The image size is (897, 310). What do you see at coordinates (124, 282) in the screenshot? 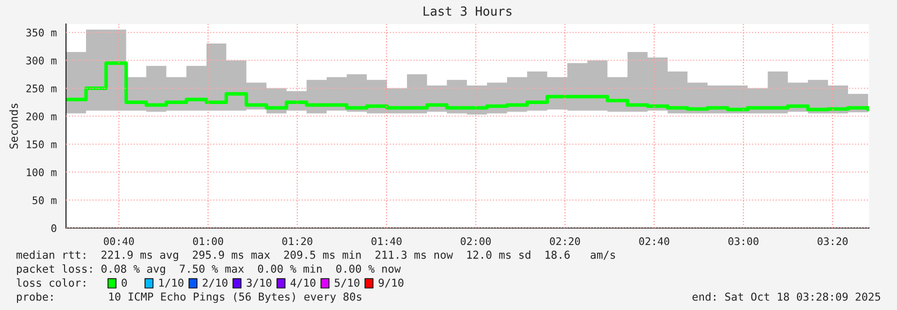
I see `text: 0` at bounding box center [124, 282].